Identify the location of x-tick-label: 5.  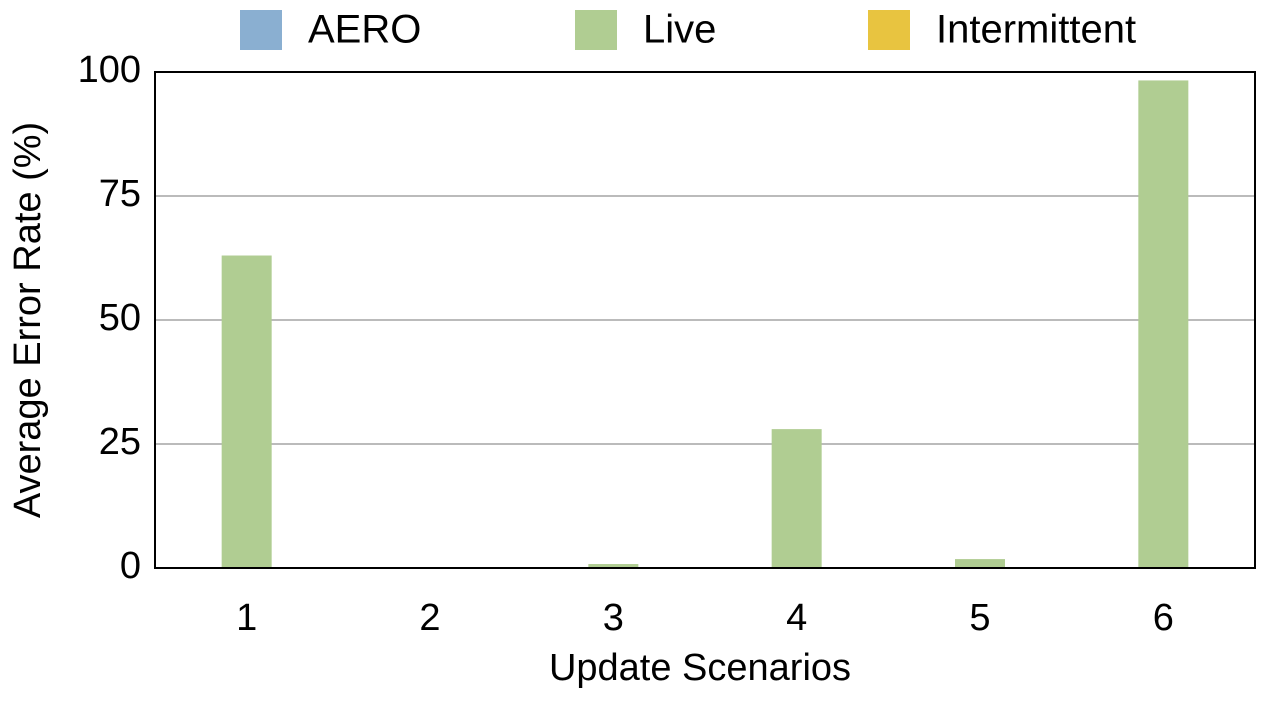
(979, 618).